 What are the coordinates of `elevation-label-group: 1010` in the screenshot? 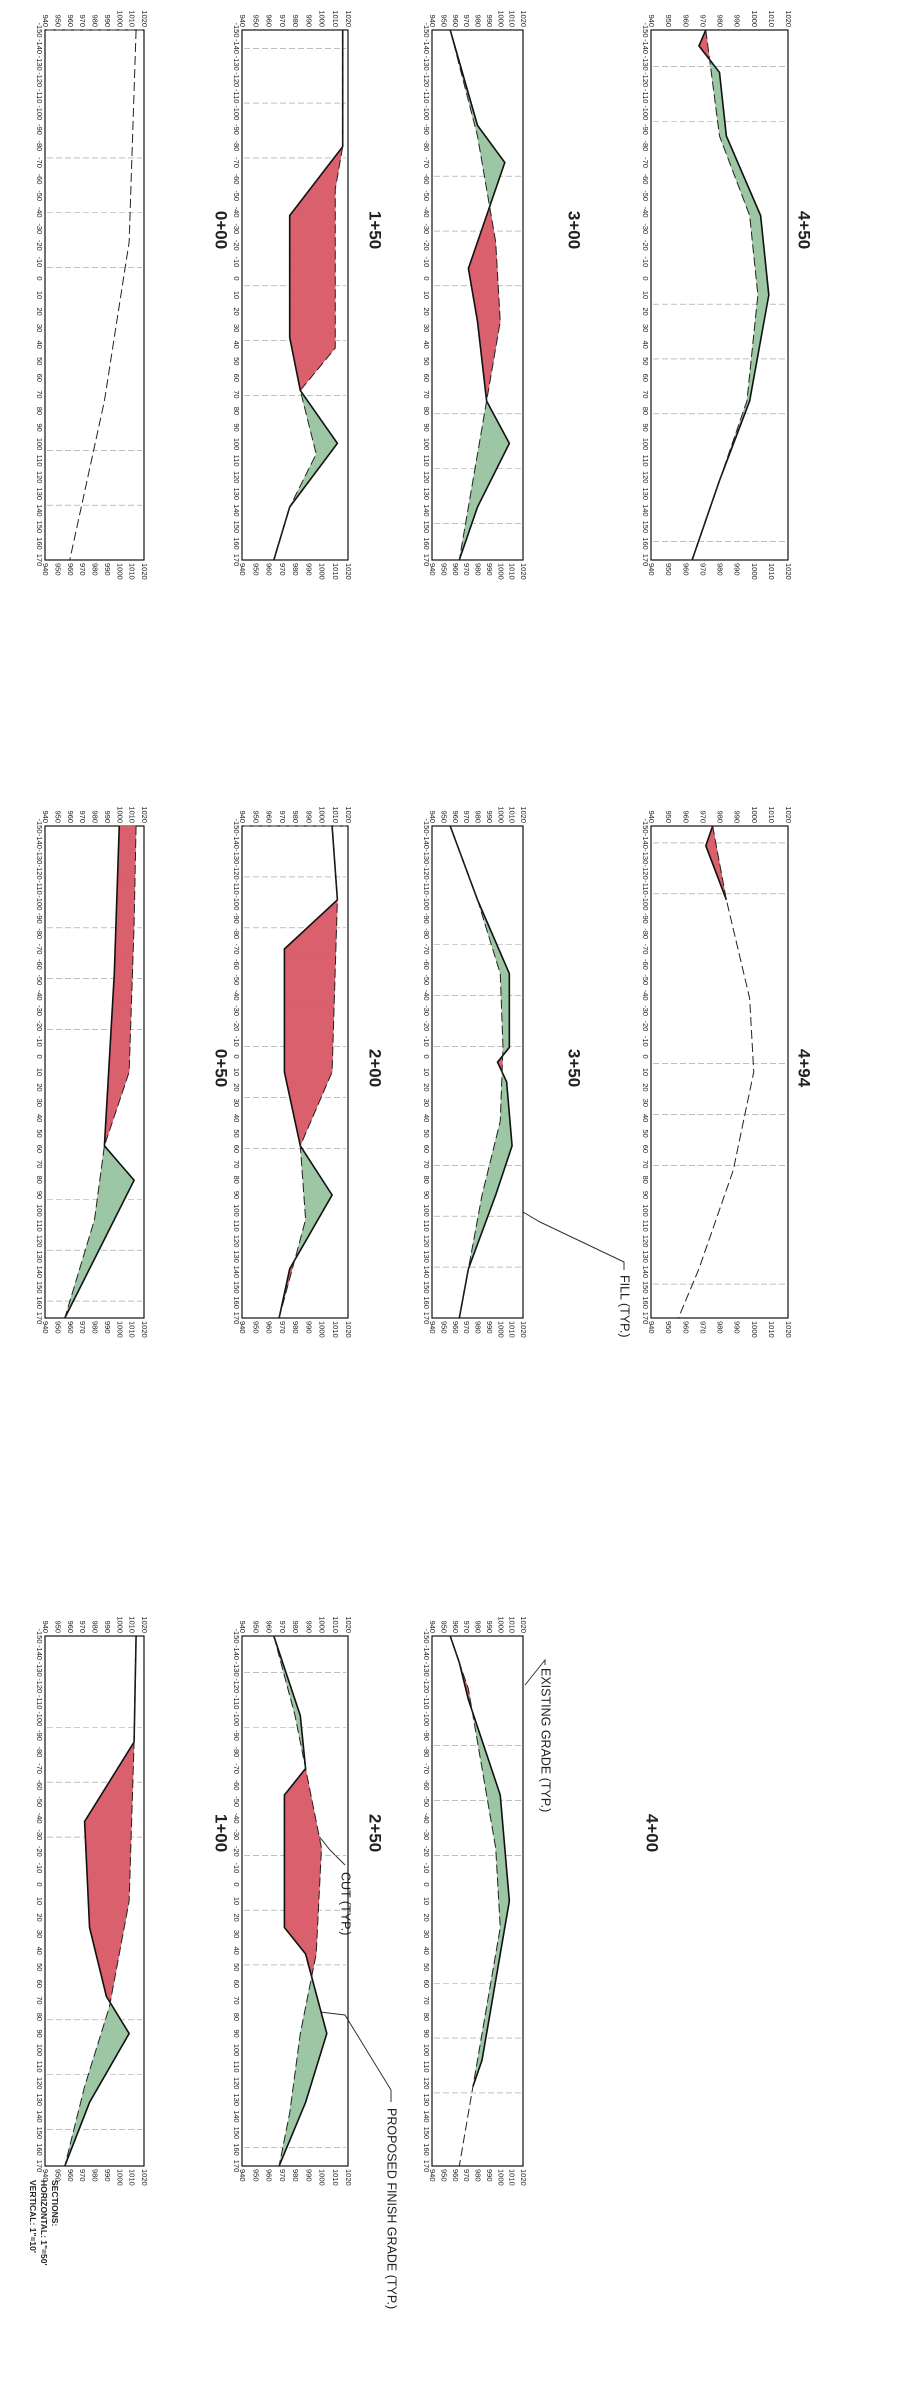 It's located at (132, 1329).